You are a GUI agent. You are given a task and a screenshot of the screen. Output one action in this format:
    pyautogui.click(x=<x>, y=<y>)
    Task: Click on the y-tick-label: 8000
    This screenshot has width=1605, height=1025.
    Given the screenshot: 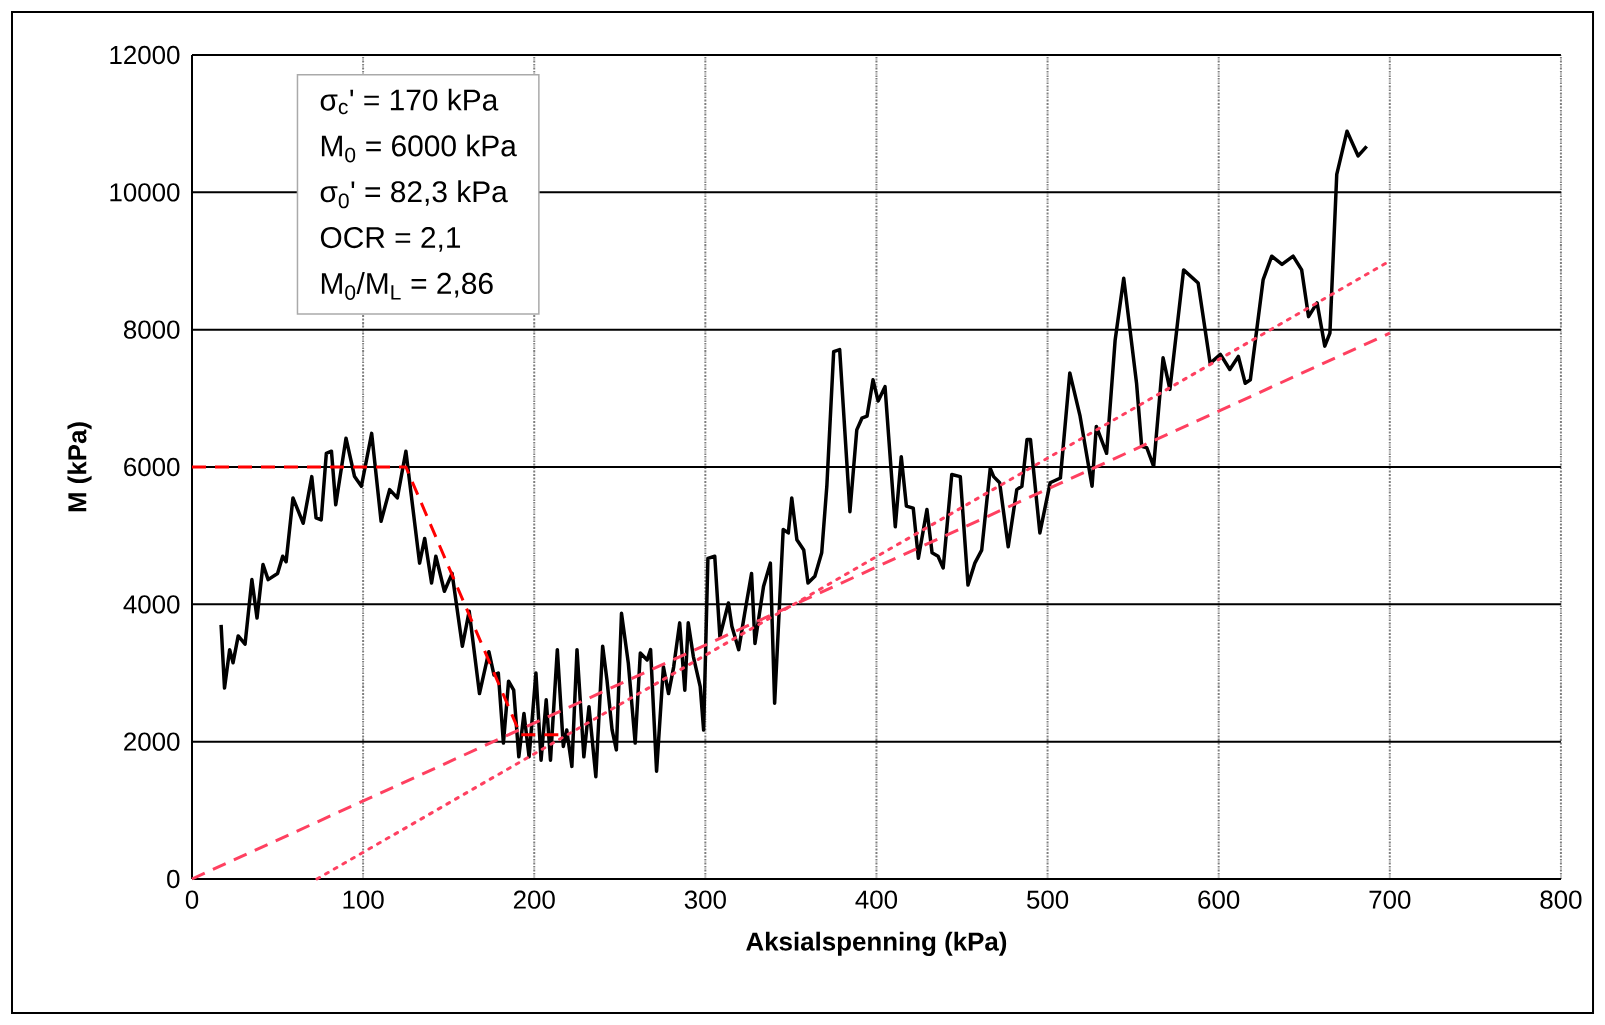 What is the action you would take?
    pyautogui.click(x=151, y=329)
    